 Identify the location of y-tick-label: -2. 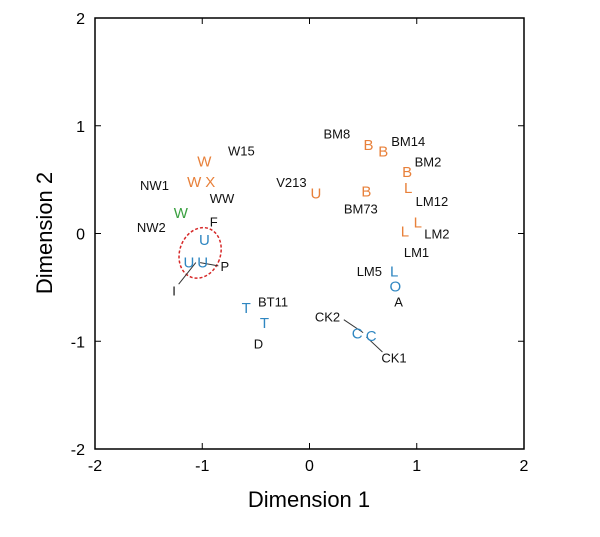
(78, 450).